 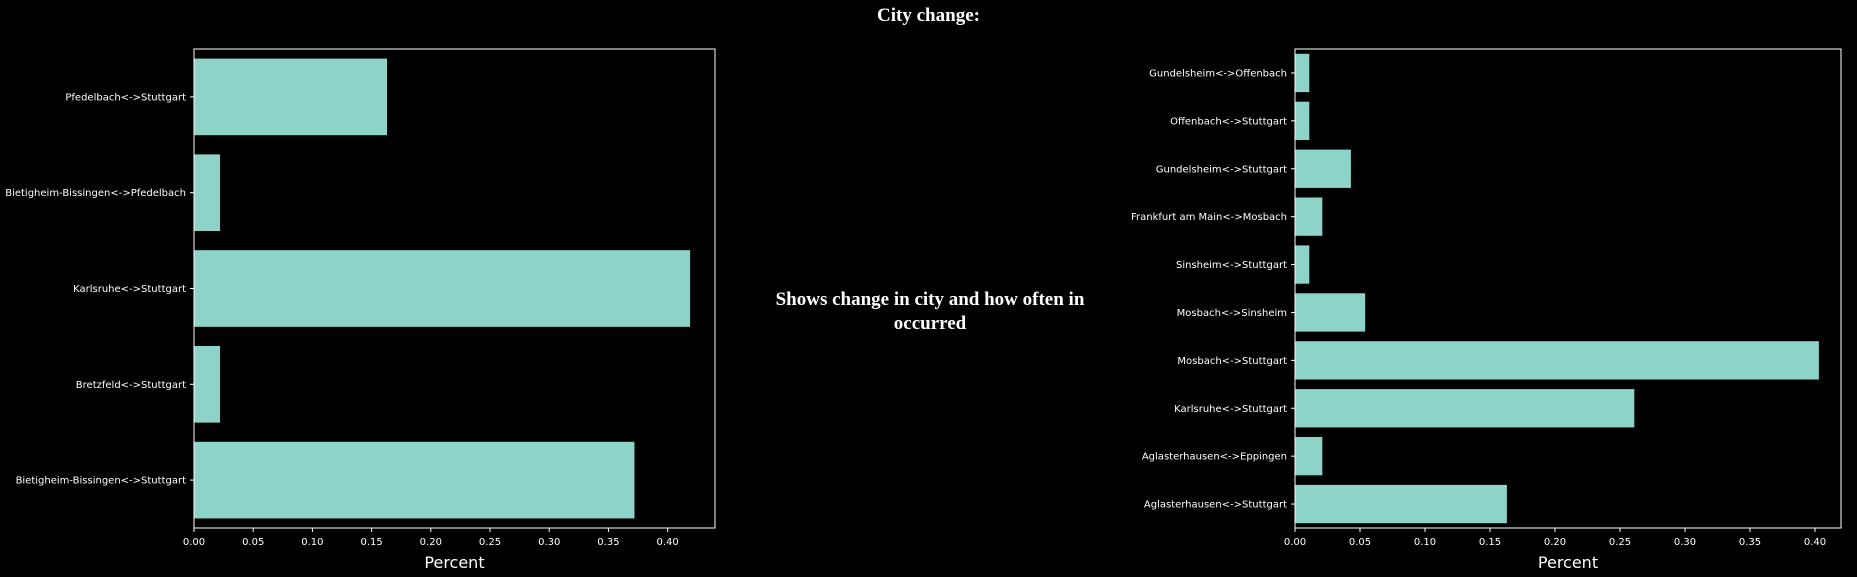 What do you see at coordinates (194, 542) in the screenshot?
I see `left-x-tick-label: 0.00` at bounding box center [194, 542].